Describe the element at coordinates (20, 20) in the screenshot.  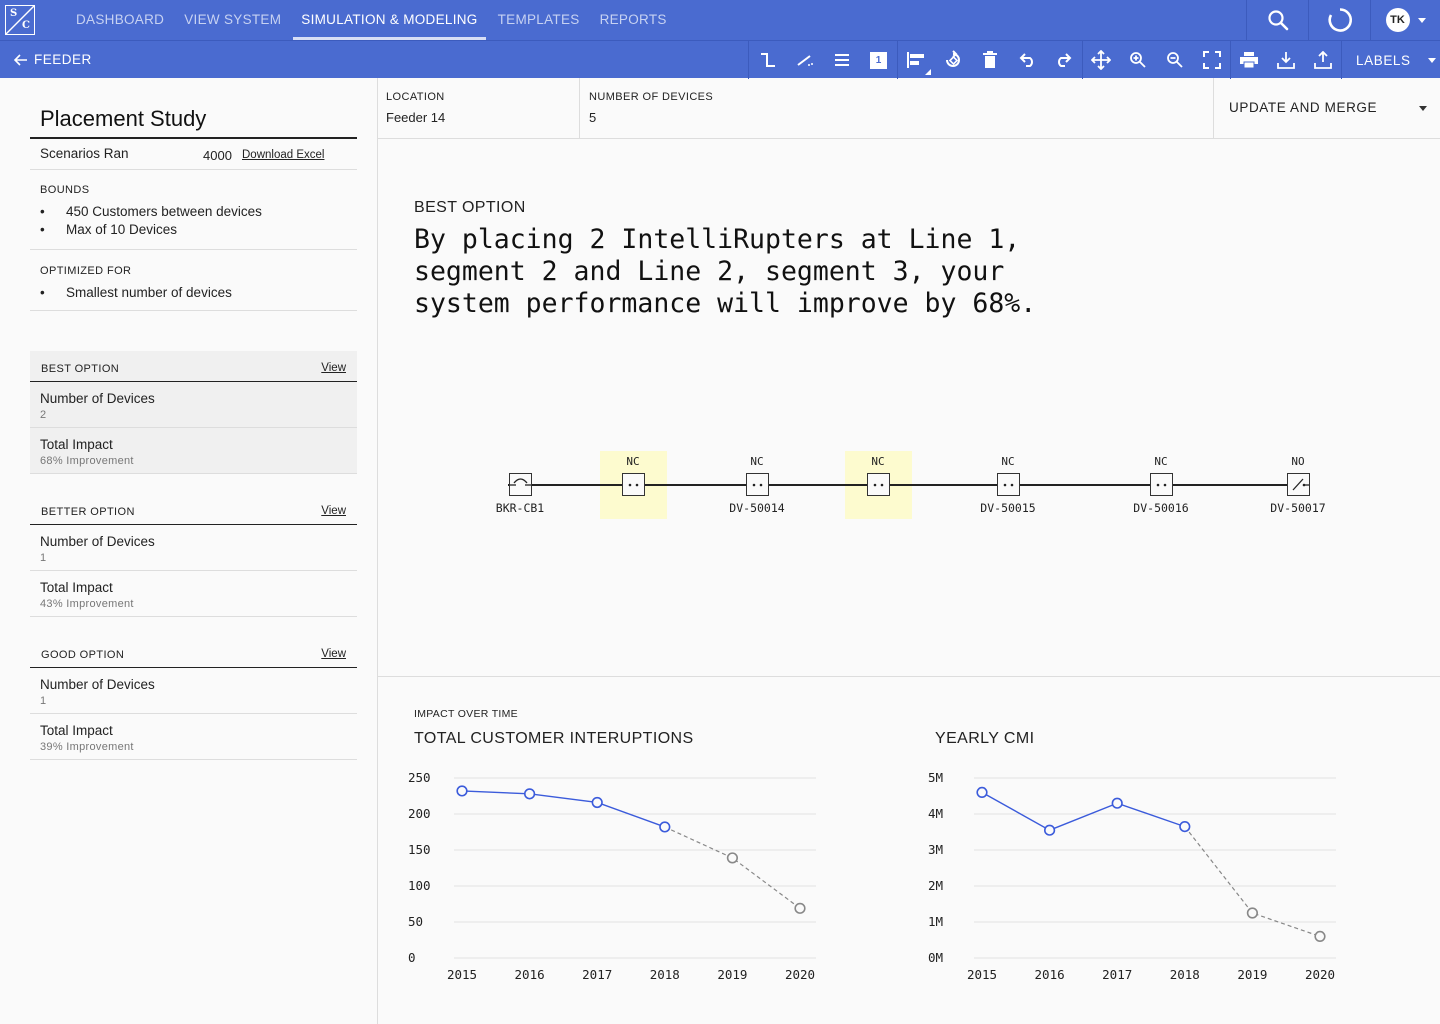
I see `sc-logo: S C` at that location.